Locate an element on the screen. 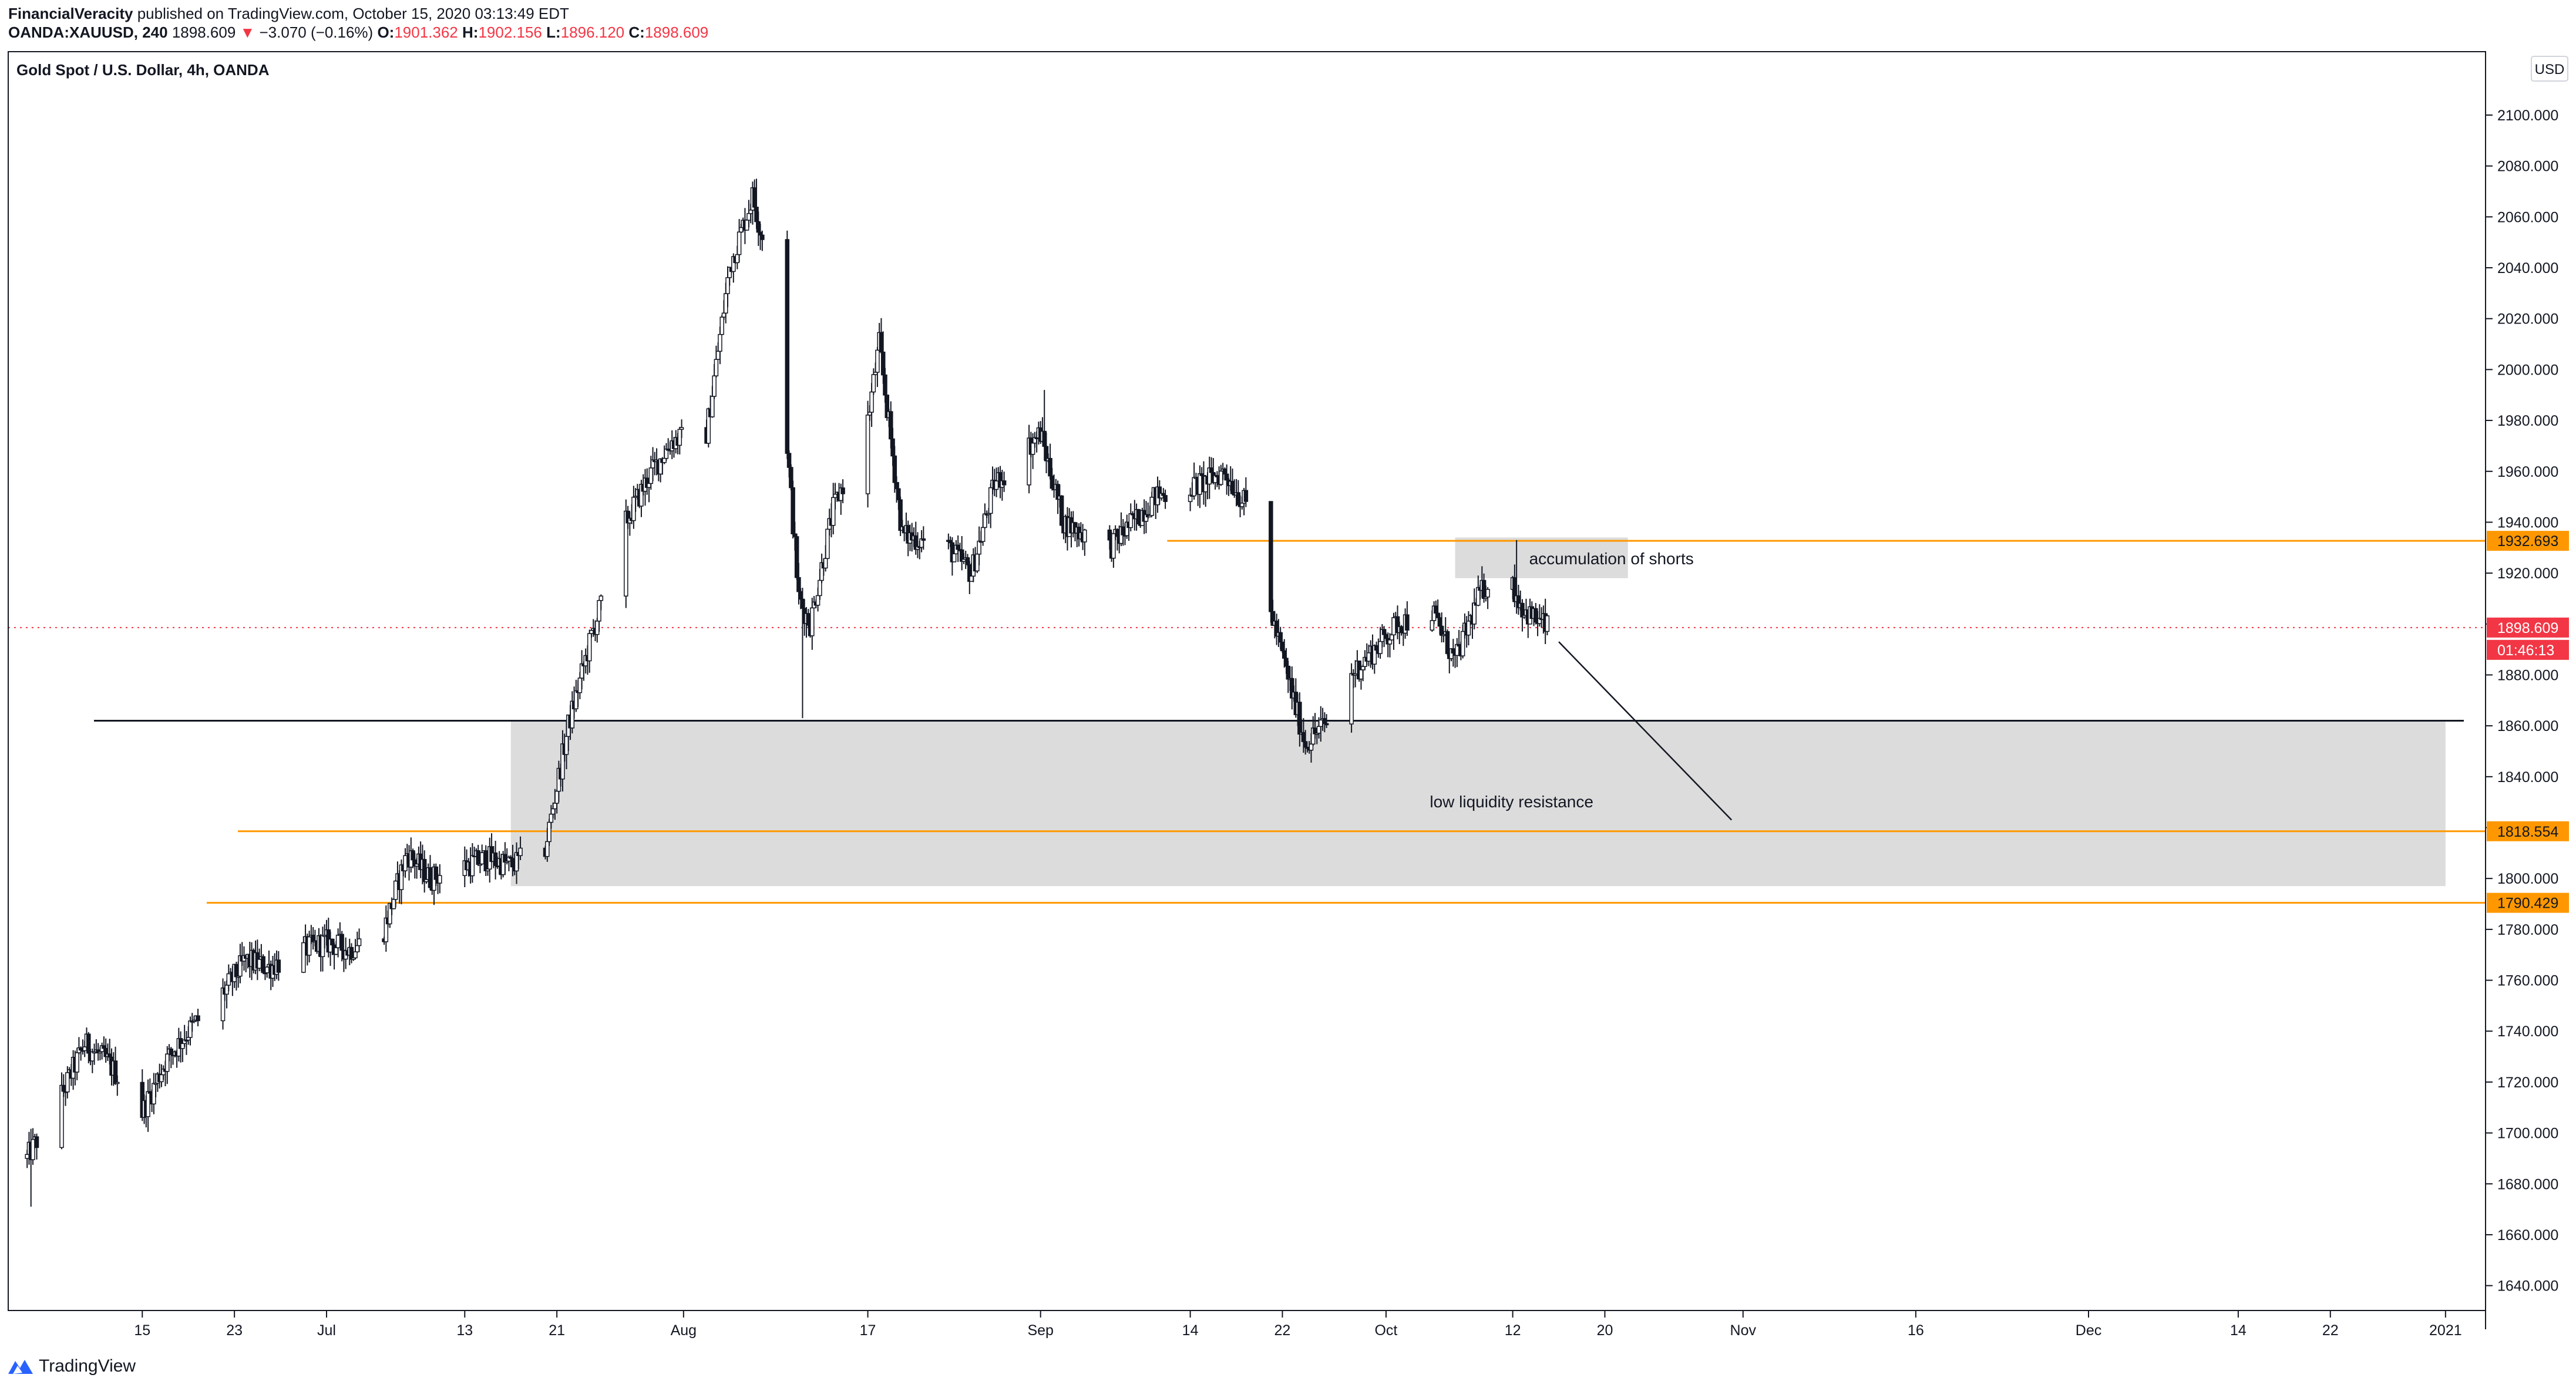  chart-title: Gold Spot / U.S. Dollar, 4h, OANDA is located at coordinates (143, 70).